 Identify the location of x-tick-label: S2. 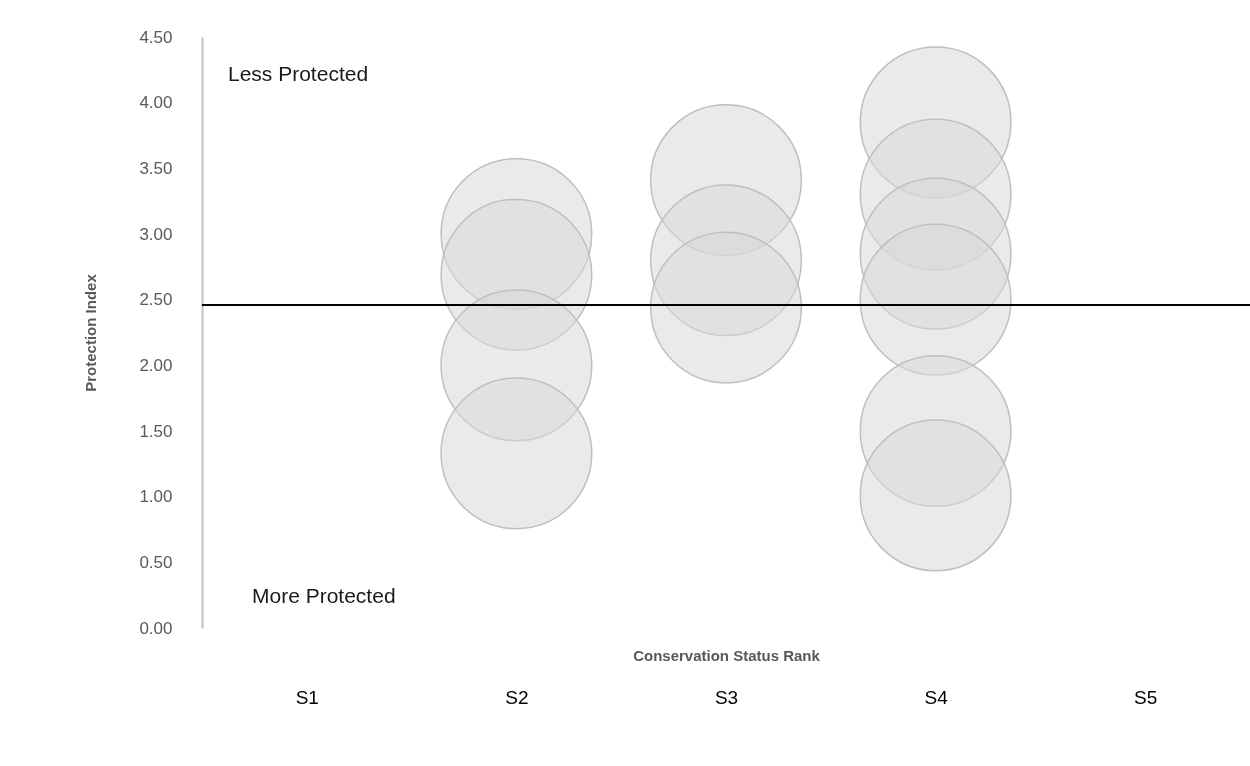
(517, 697).